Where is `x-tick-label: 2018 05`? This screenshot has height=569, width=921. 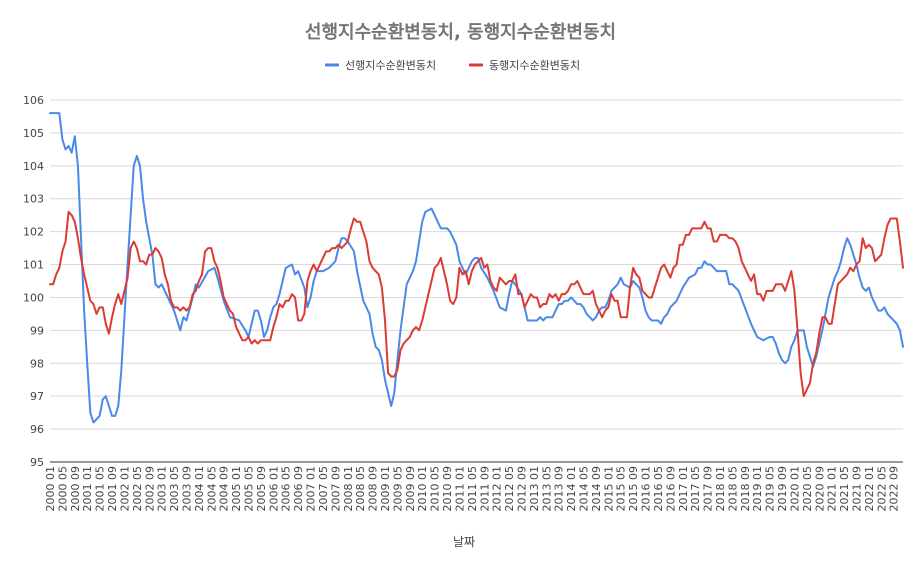
x-tick-label: 2018 05 is located at coordinates (732, 489).